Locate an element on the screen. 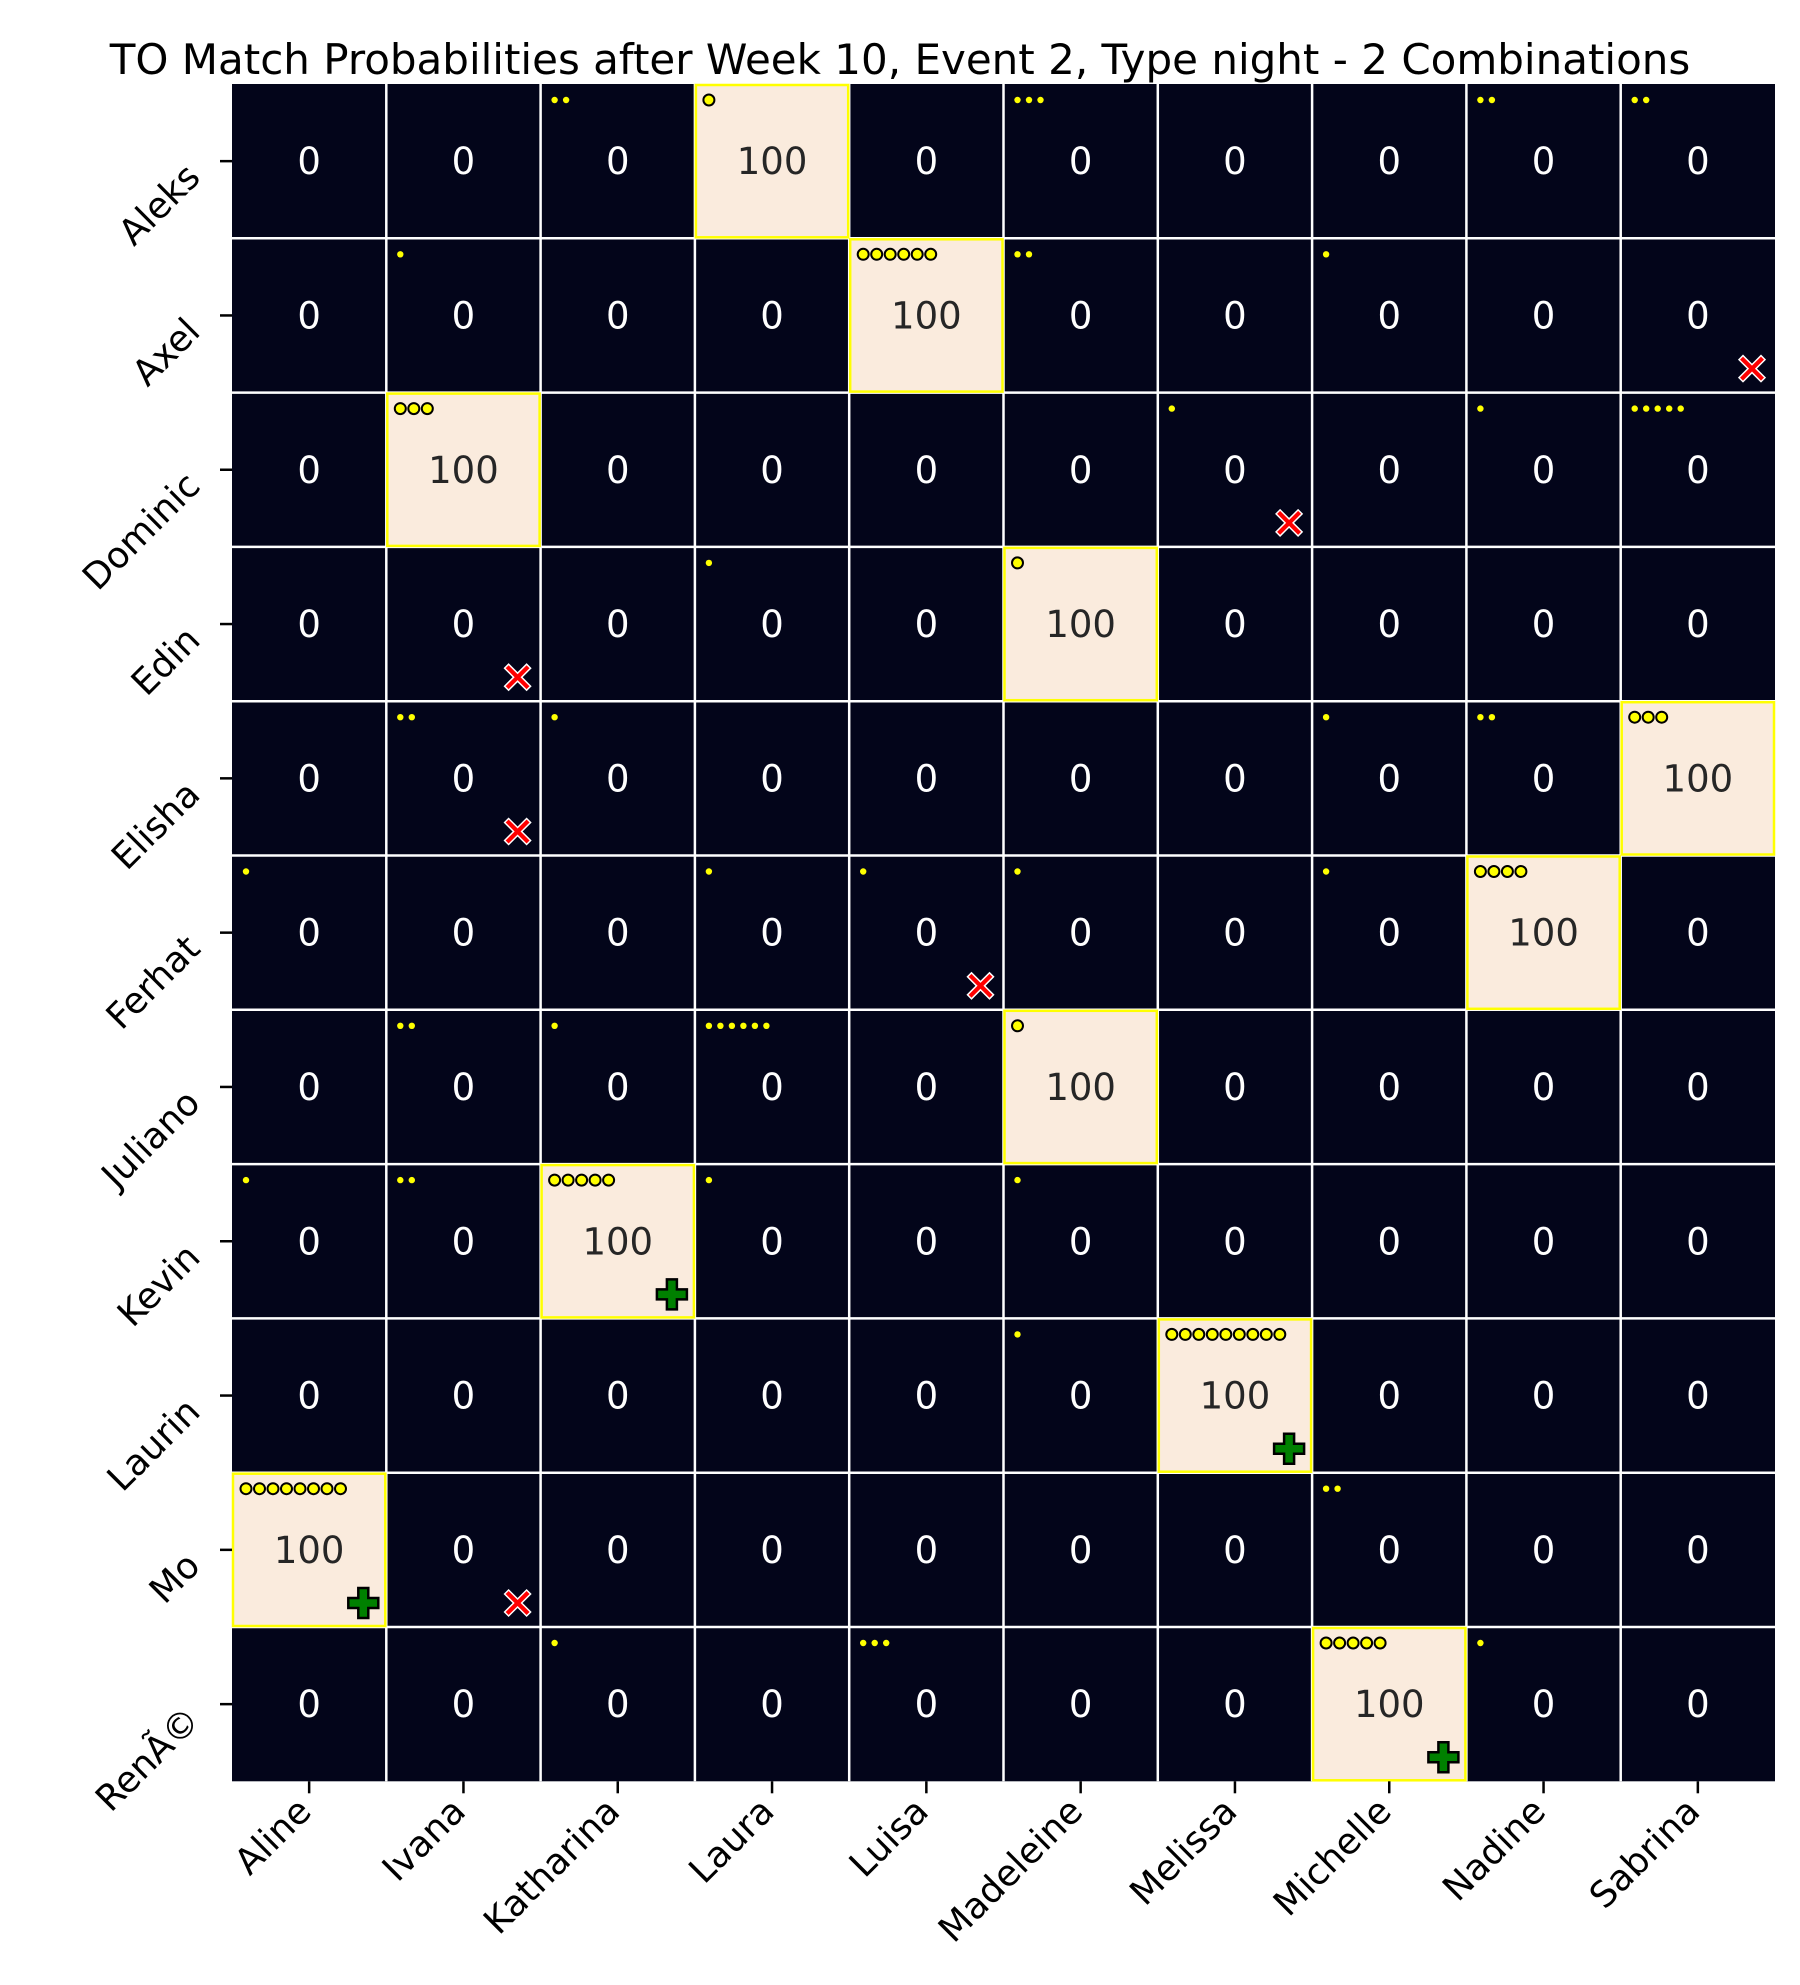 Image resolution: width=1800 pixels, height=1985 pixels. x-axis-tick-label: Nadine is located at coordinates (1494, 1850).